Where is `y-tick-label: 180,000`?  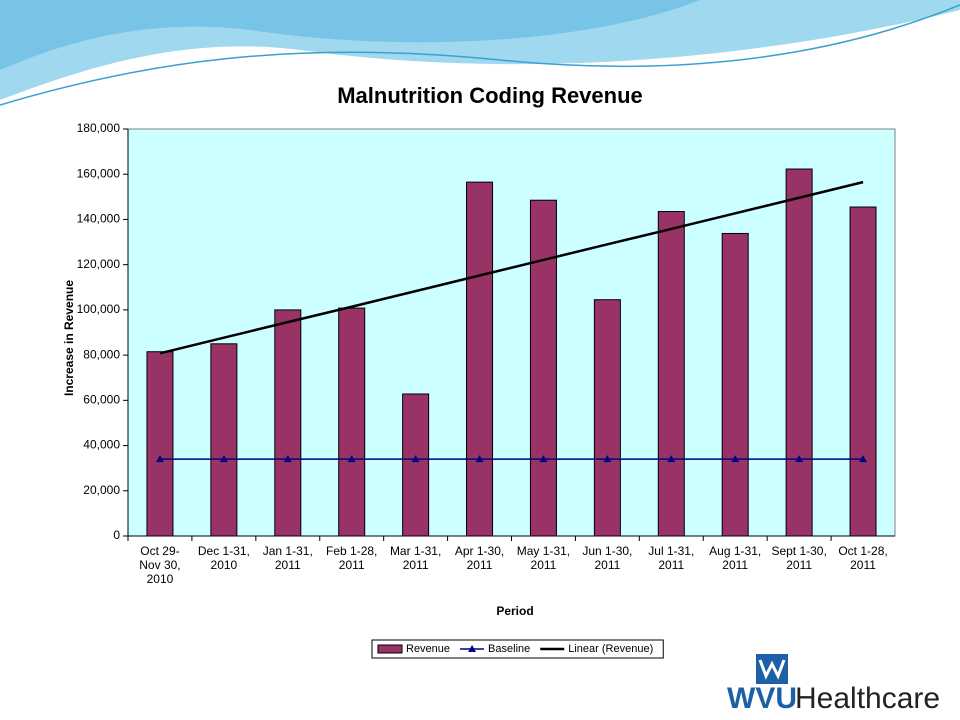 y-tick-label: 180,000 is located at coordinates (99, 128).